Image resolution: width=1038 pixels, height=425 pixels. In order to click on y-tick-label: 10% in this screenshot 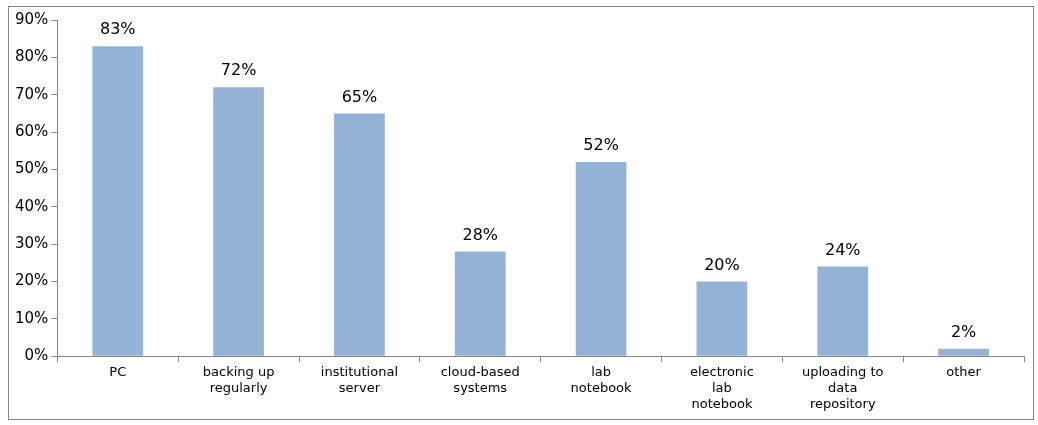, I will do `click(32, 317)`.